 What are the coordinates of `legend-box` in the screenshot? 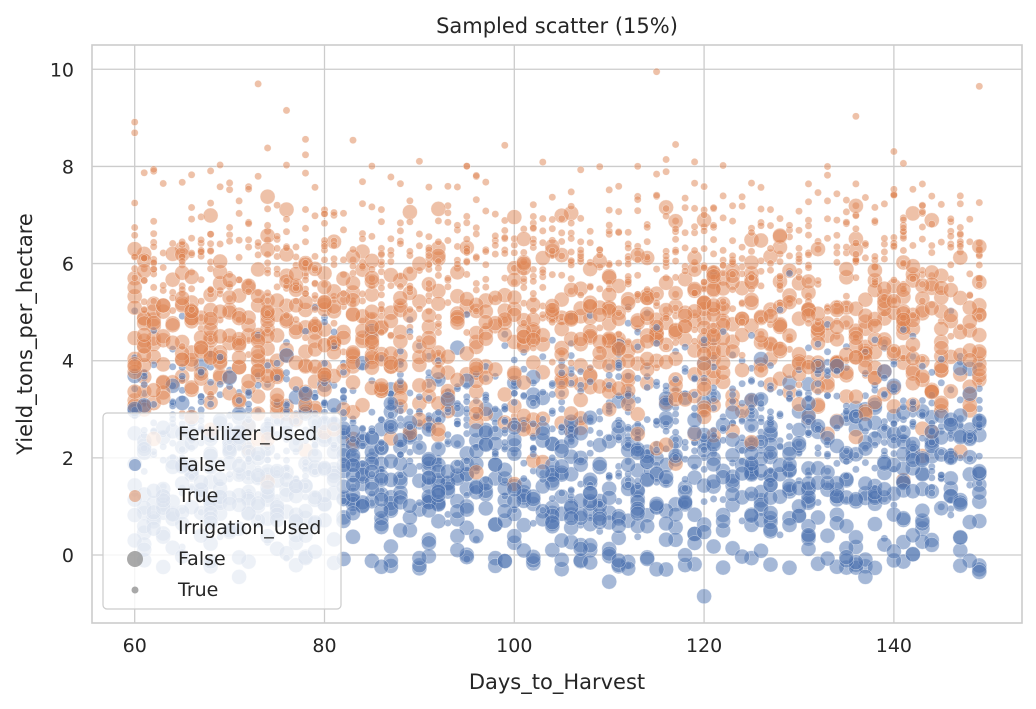 It's located at (222, 511).